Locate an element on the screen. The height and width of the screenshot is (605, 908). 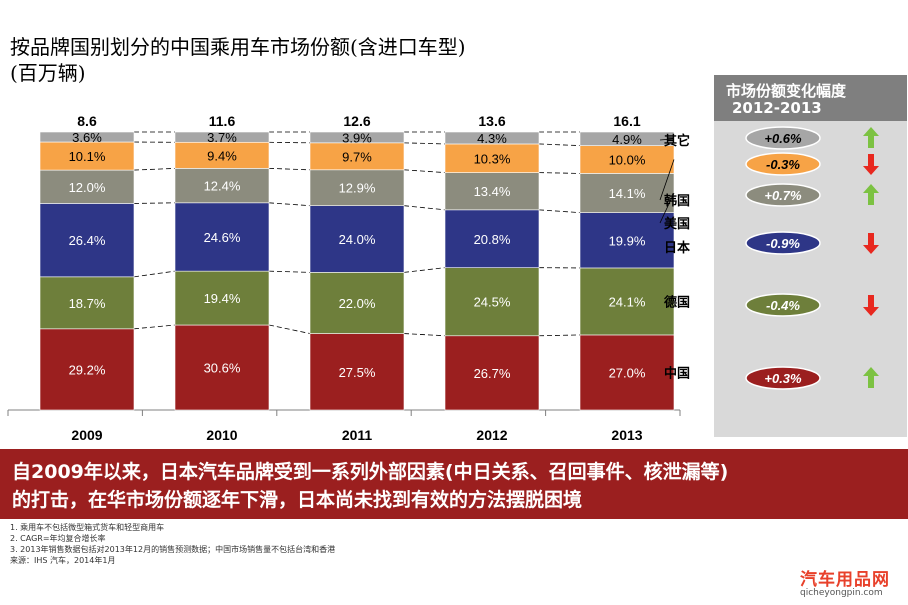
change-value: -0.9% is located at coordinates (783, 243).